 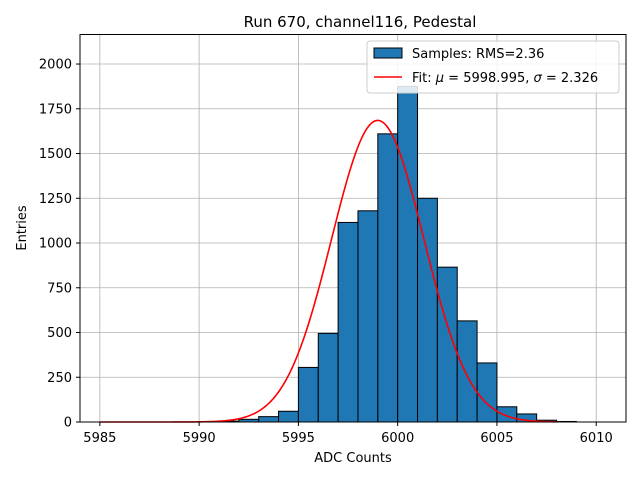 I want to click on y-tick-label: 1000, so click(x=55, y=244).